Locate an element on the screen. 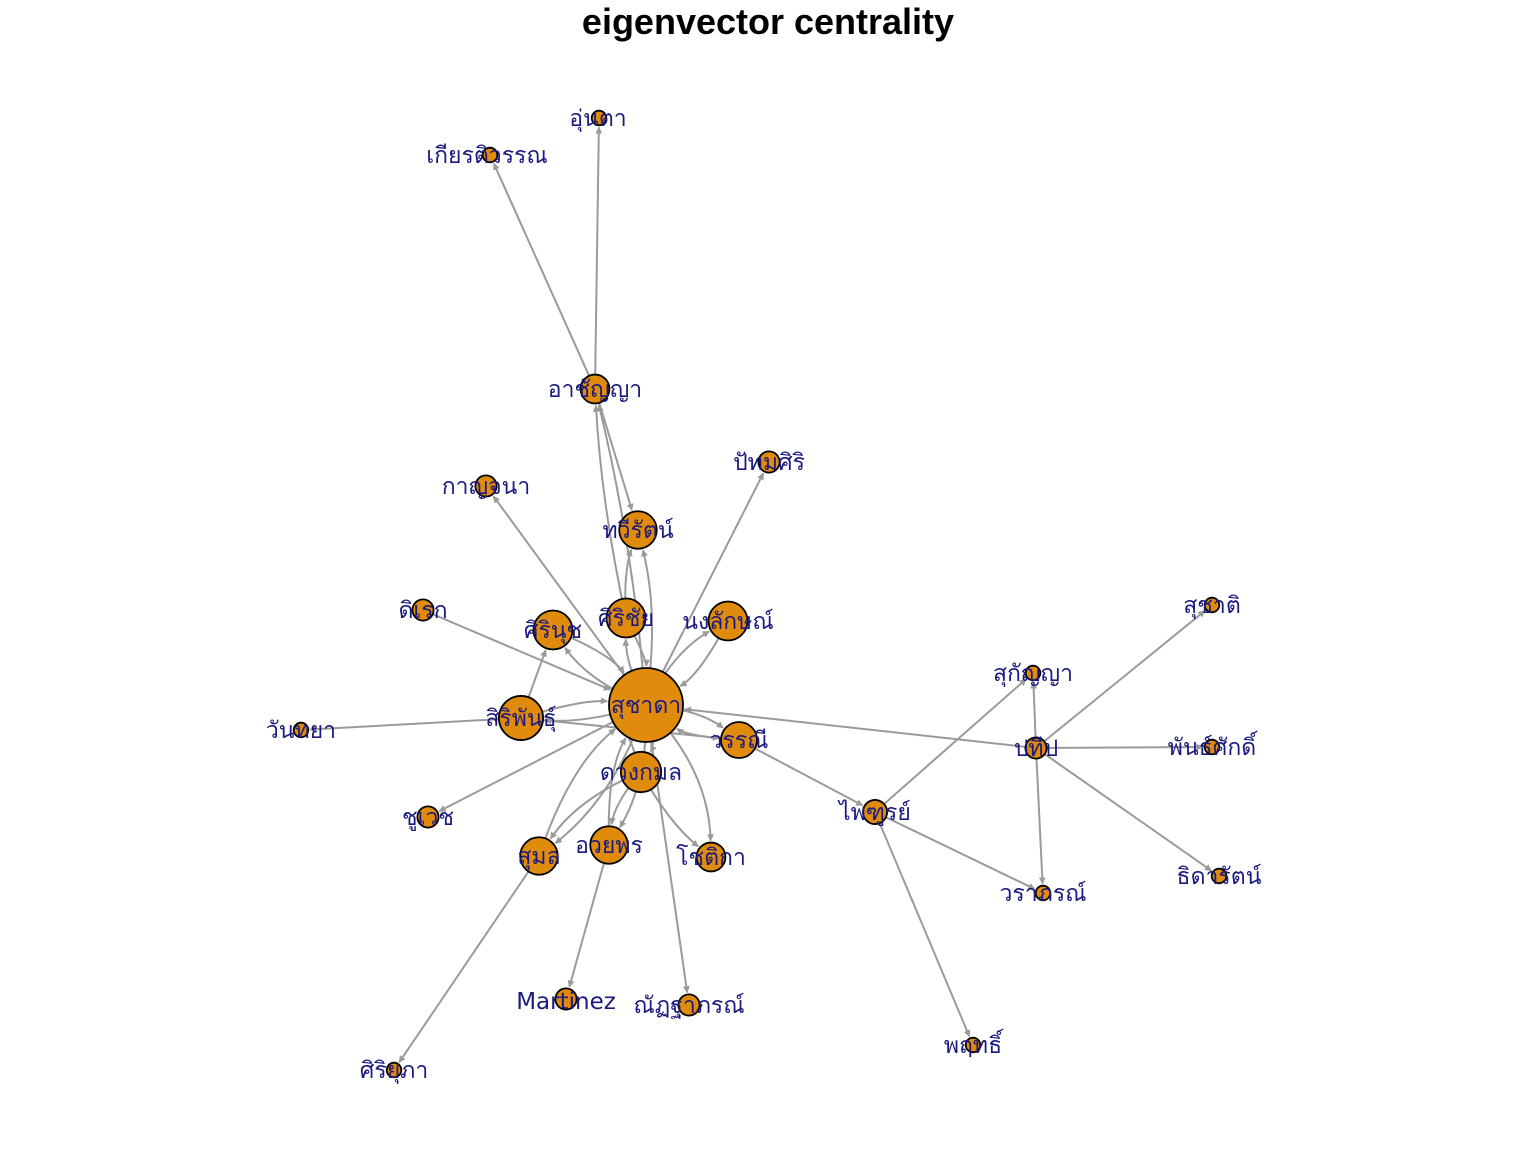  edge-achanya-to-kiatiwan is located at coordinates (544, 276).